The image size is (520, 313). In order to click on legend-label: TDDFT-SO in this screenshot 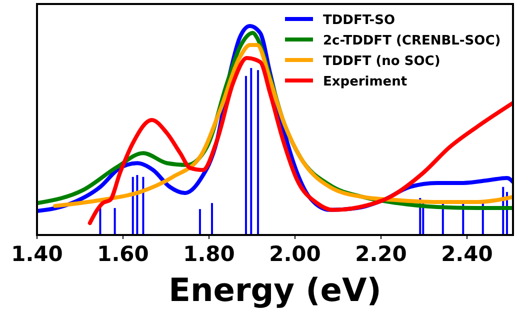, I will do `click(359, 20)`.